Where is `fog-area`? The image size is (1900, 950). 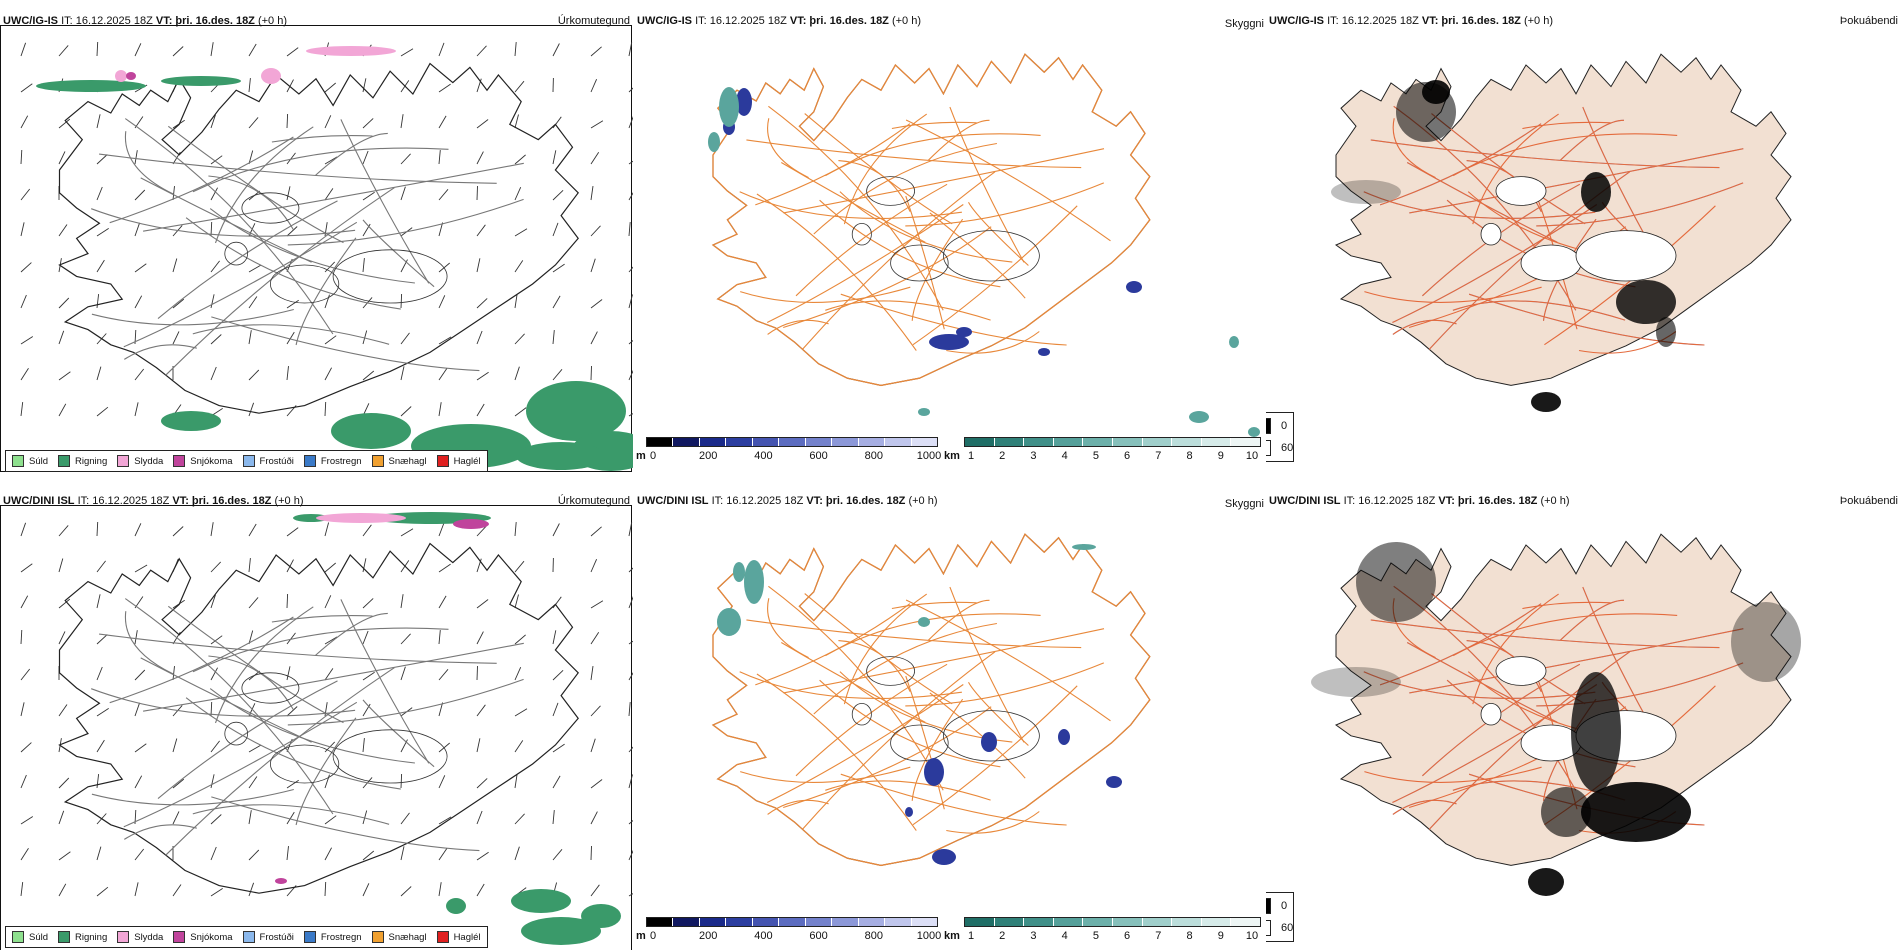 fog-area is located at coordinates (1596, 192).